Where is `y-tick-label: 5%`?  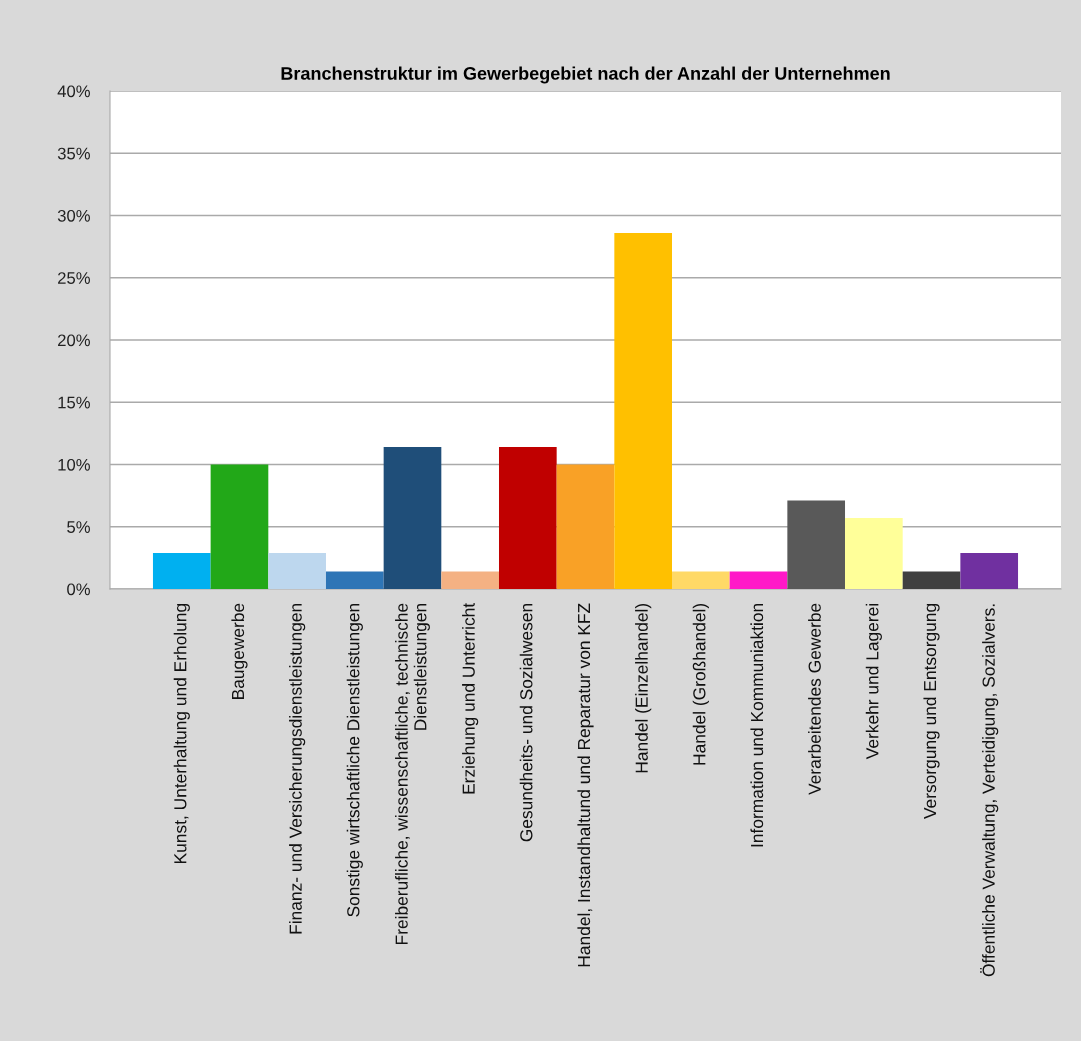 y-tick-label: 5% is located at coordinates (78, 527).